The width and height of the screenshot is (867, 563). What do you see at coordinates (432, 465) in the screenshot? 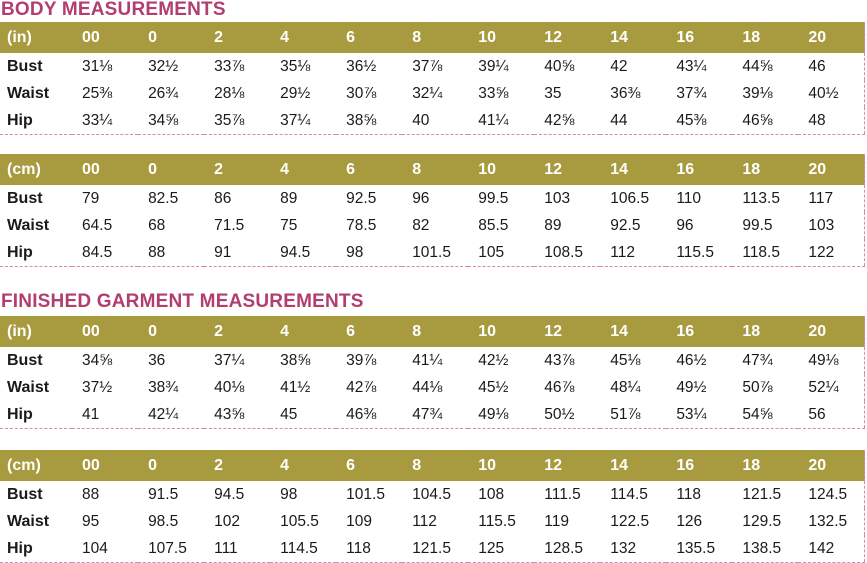
I see `size-header-row: (cm) 00 0 2 4 6 8 10 12 14 16 18 20` at bounding box center [432, 465].